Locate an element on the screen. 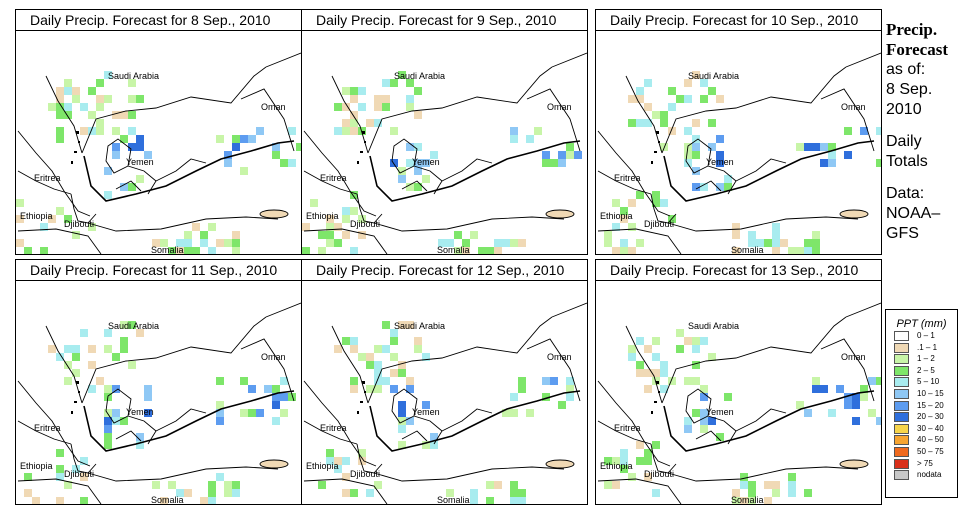 The width and height of the screenshot is (971, 521). data-source-line3: GFS is located at coordinates (902, 233).